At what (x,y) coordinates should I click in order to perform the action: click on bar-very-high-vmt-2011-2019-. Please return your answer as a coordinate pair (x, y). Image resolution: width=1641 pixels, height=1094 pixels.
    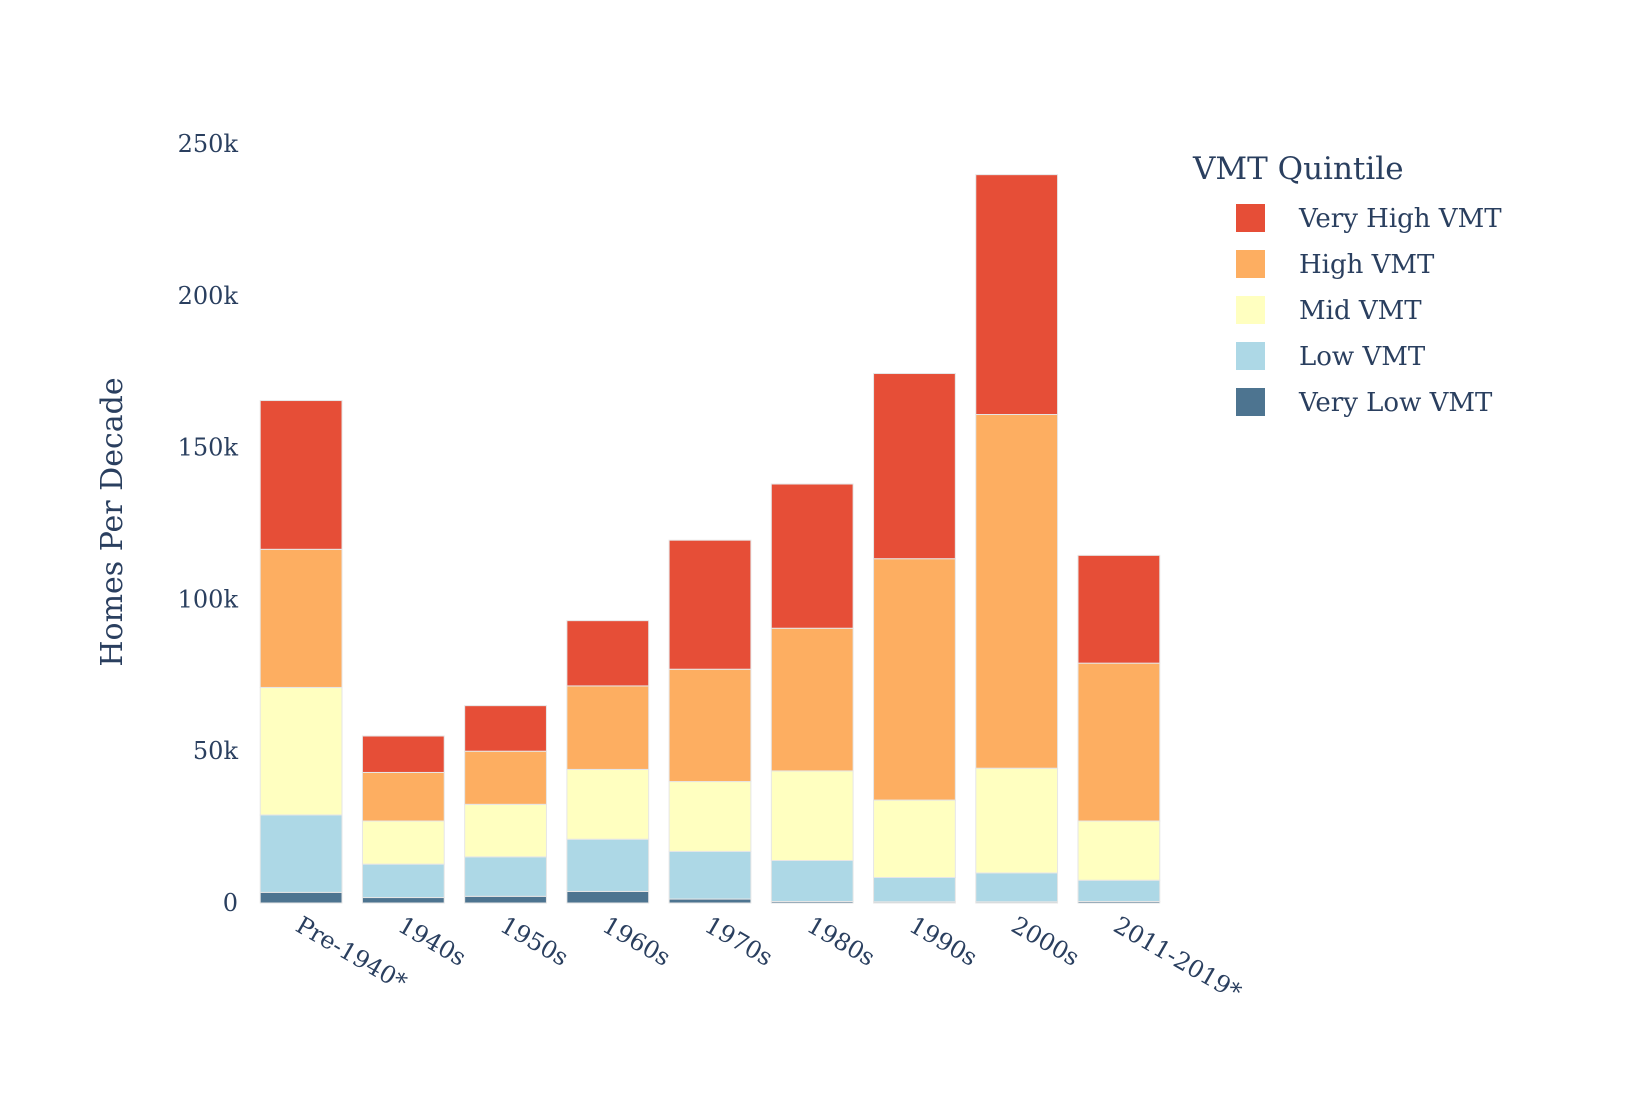
    Looking at the image, I should click on (1119, 609).